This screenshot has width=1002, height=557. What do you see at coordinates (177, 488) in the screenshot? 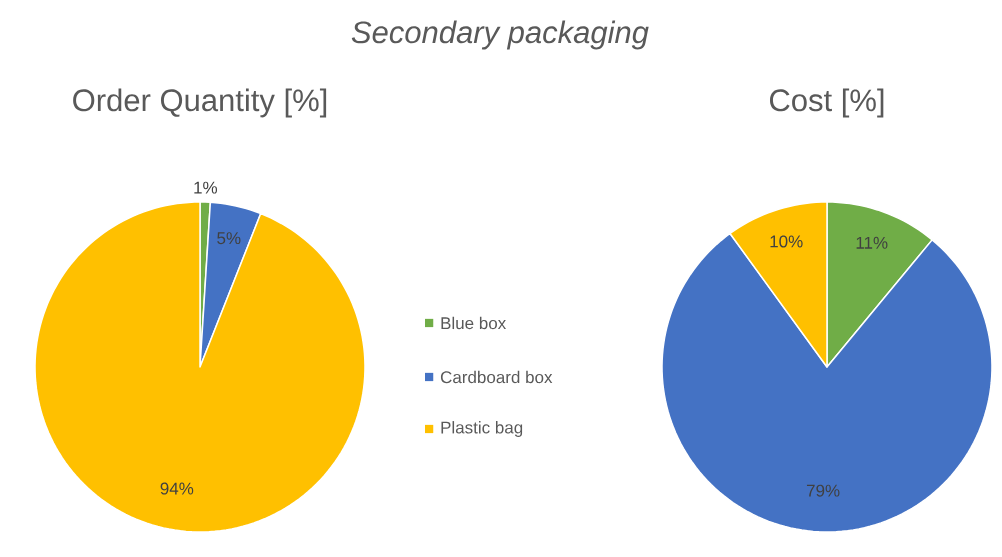
I see `data-label: 94%` at bounding box center [177, 488].